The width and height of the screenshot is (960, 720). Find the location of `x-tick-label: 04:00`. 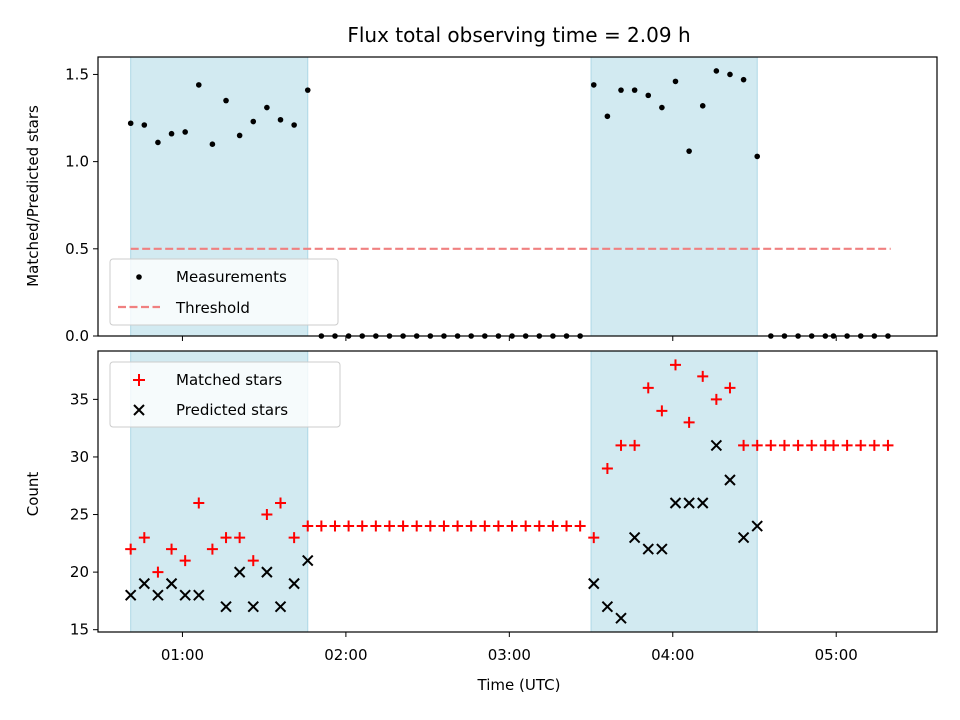

x-tick-label: 04:00 is located at coordinates (672, 655).